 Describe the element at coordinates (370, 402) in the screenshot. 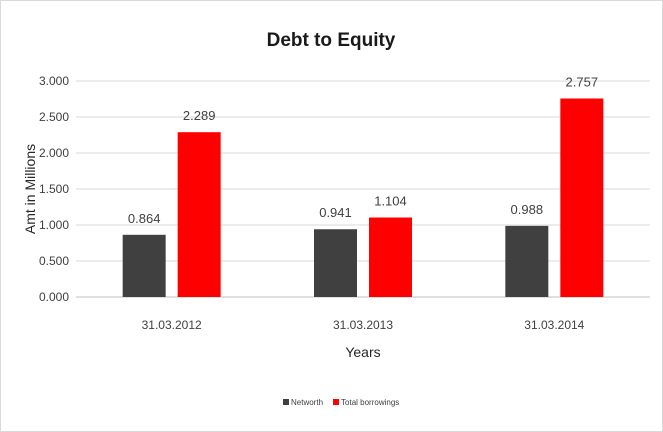

I see `legend-label: Total borrowings` at that location.